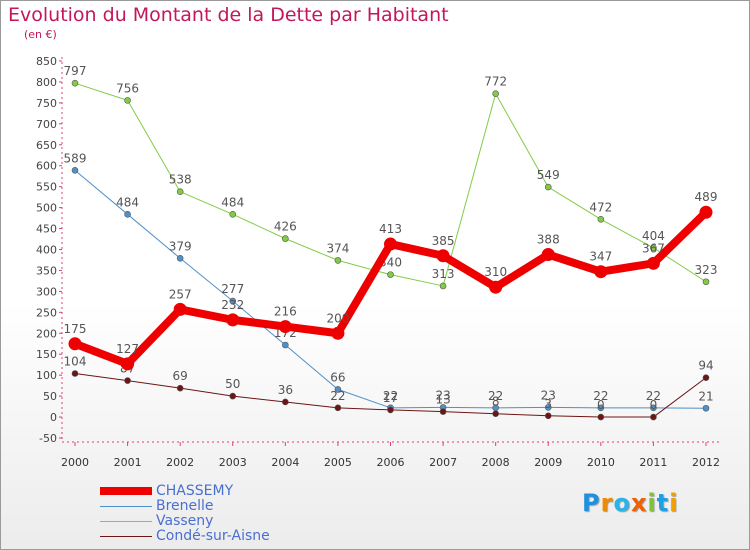 This screenshot has height=550, width=750. What do you see at coordinates (126, 491) in the screenshot?
I see `legend-swatch` at bounding box center [126, 491].